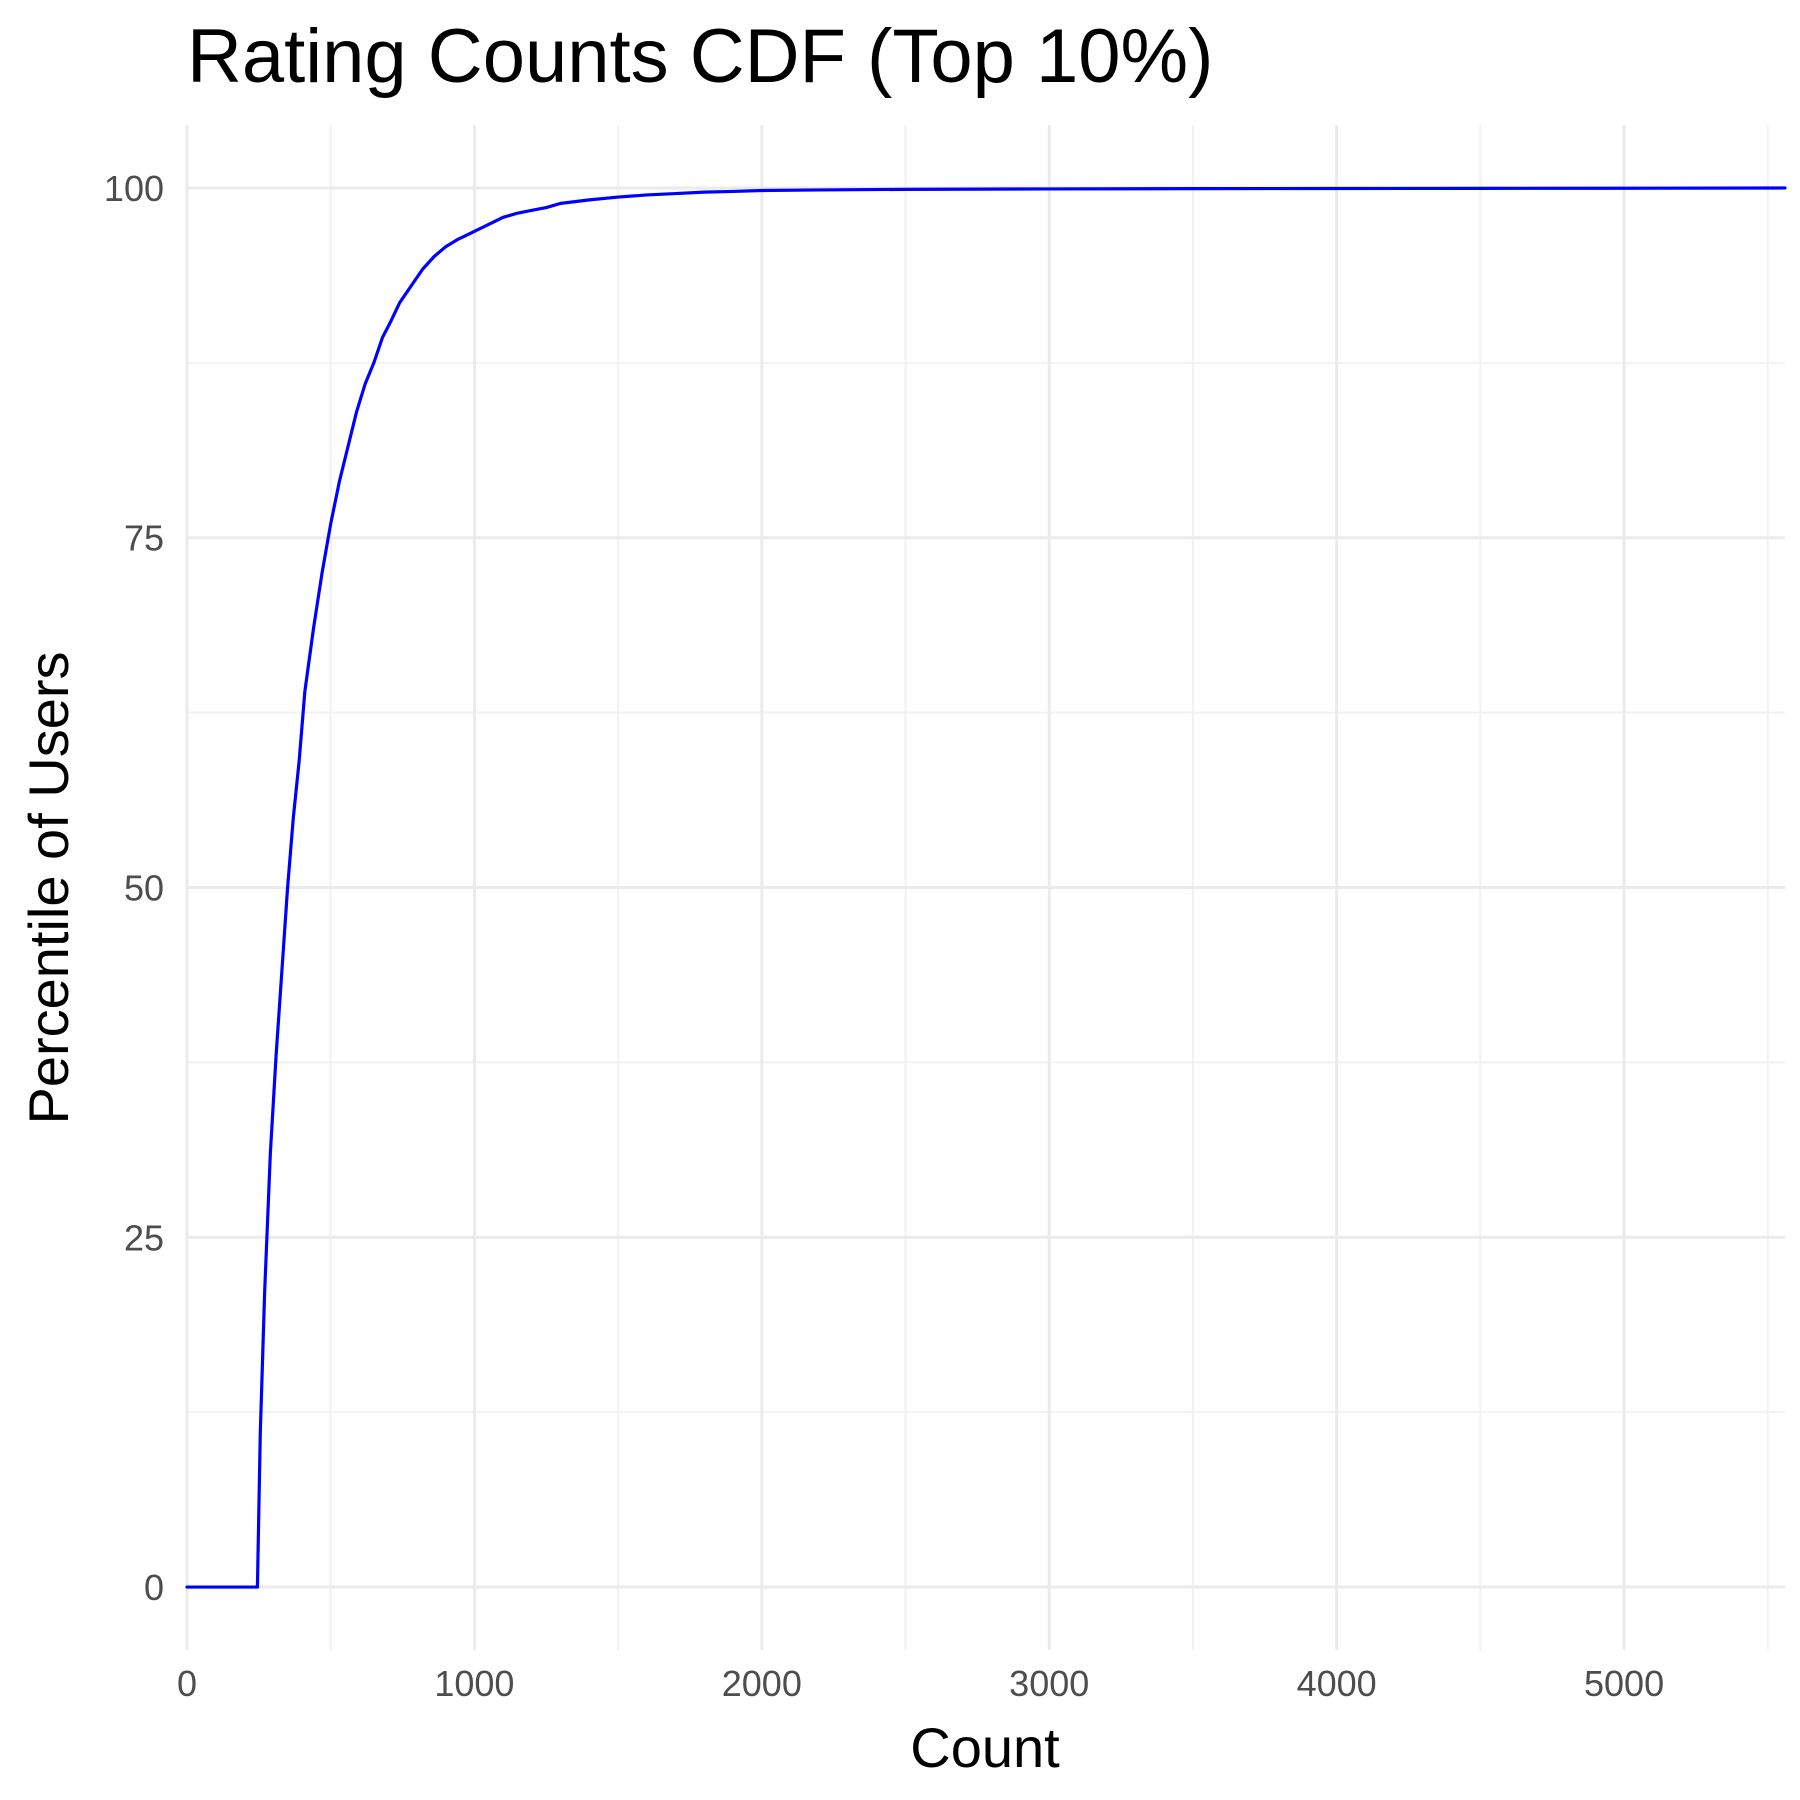  Describe the element at coordinates (1337, 1683) in the screenshot. I see `x-tick-label: 4000` at that location.